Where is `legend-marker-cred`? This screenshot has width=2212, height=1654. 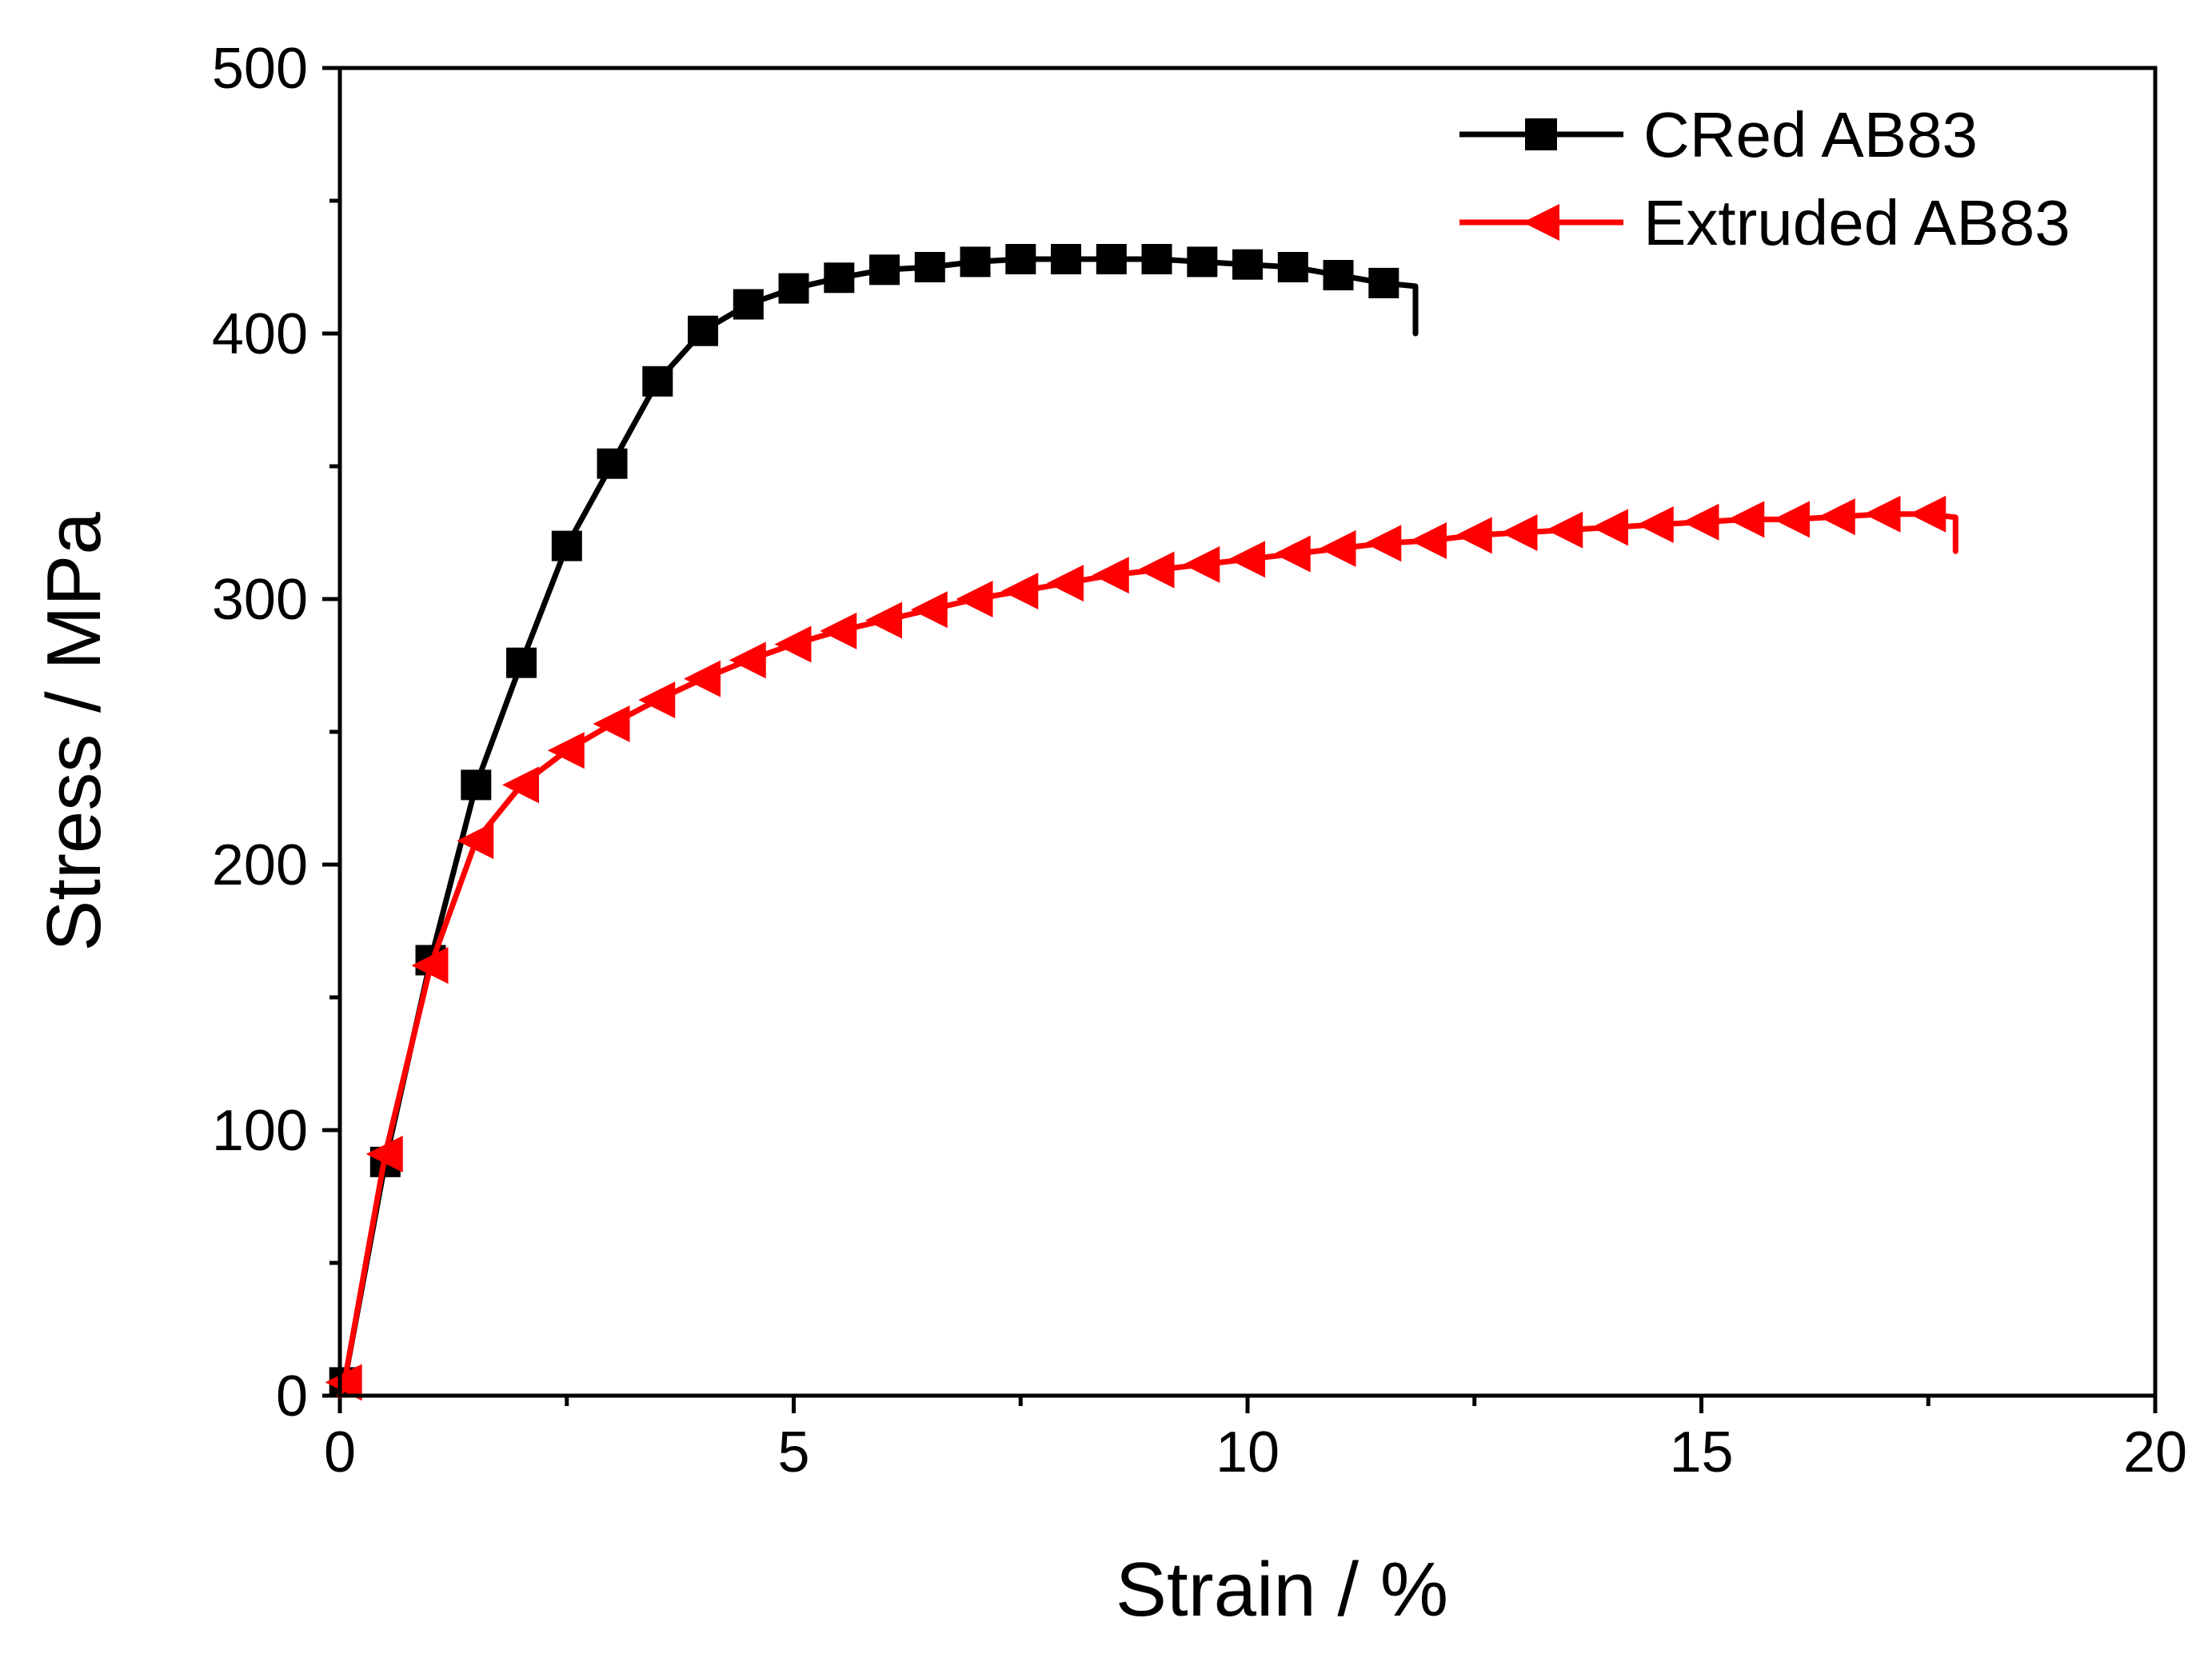
legend-marker-cred is located at coordinates (1541, 134).